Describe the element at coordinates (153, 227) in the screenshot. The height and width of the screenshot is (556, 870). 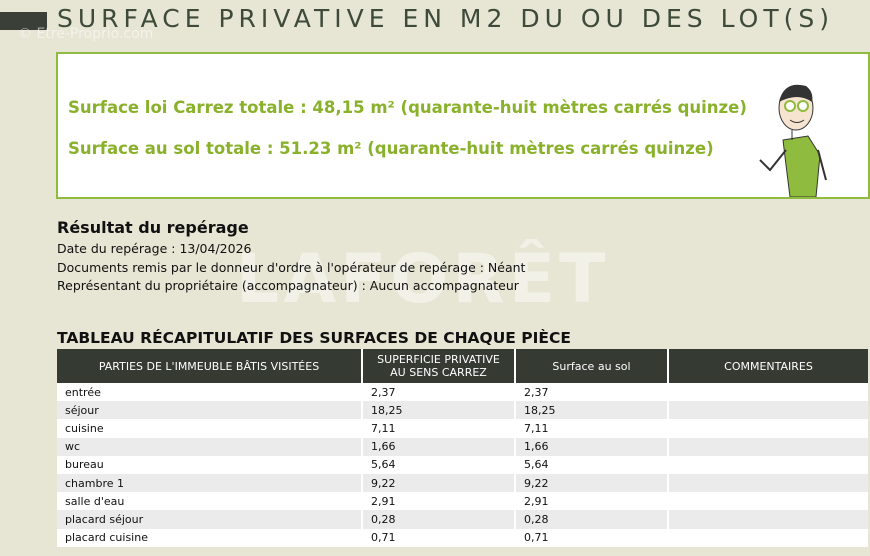
I see `section-title: Résultat du repérage` at that location.